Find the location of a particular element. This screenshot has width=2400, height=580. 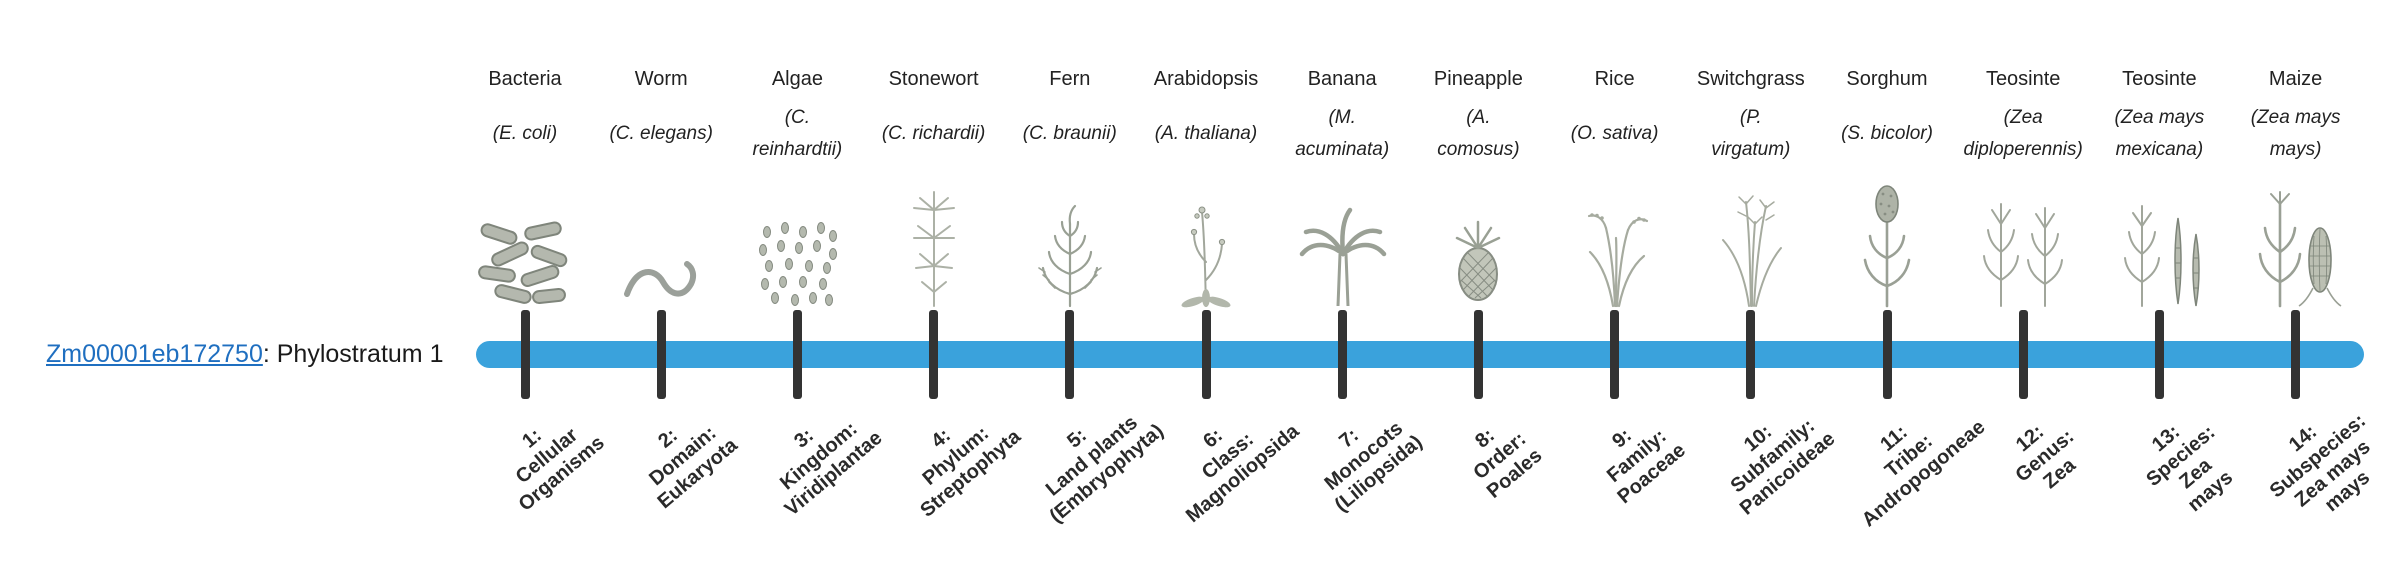

organism-scientific-name: (Zea mays mays) is located at coordinates (2295, 133).